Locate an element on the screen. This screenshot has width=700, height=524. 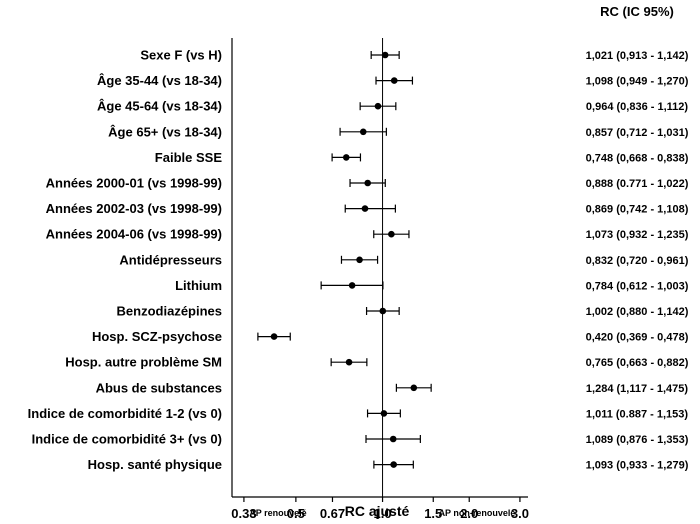
ci-column-header: RC (IC 95%) is located at coordinates (637, 11).